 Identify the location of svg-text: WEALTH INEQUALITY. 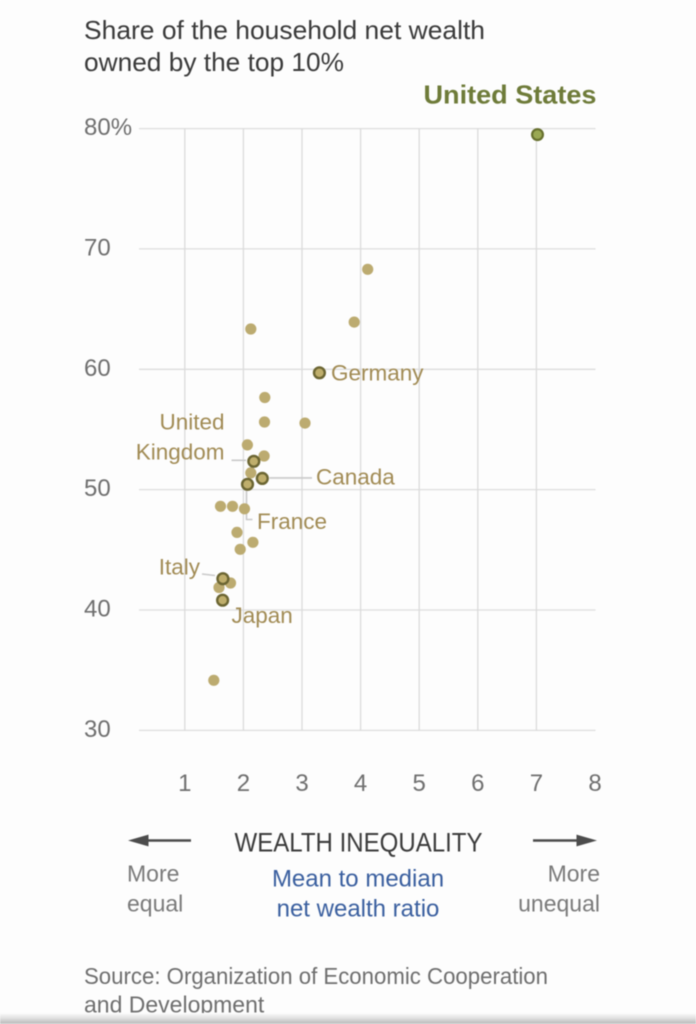
(359, 843).